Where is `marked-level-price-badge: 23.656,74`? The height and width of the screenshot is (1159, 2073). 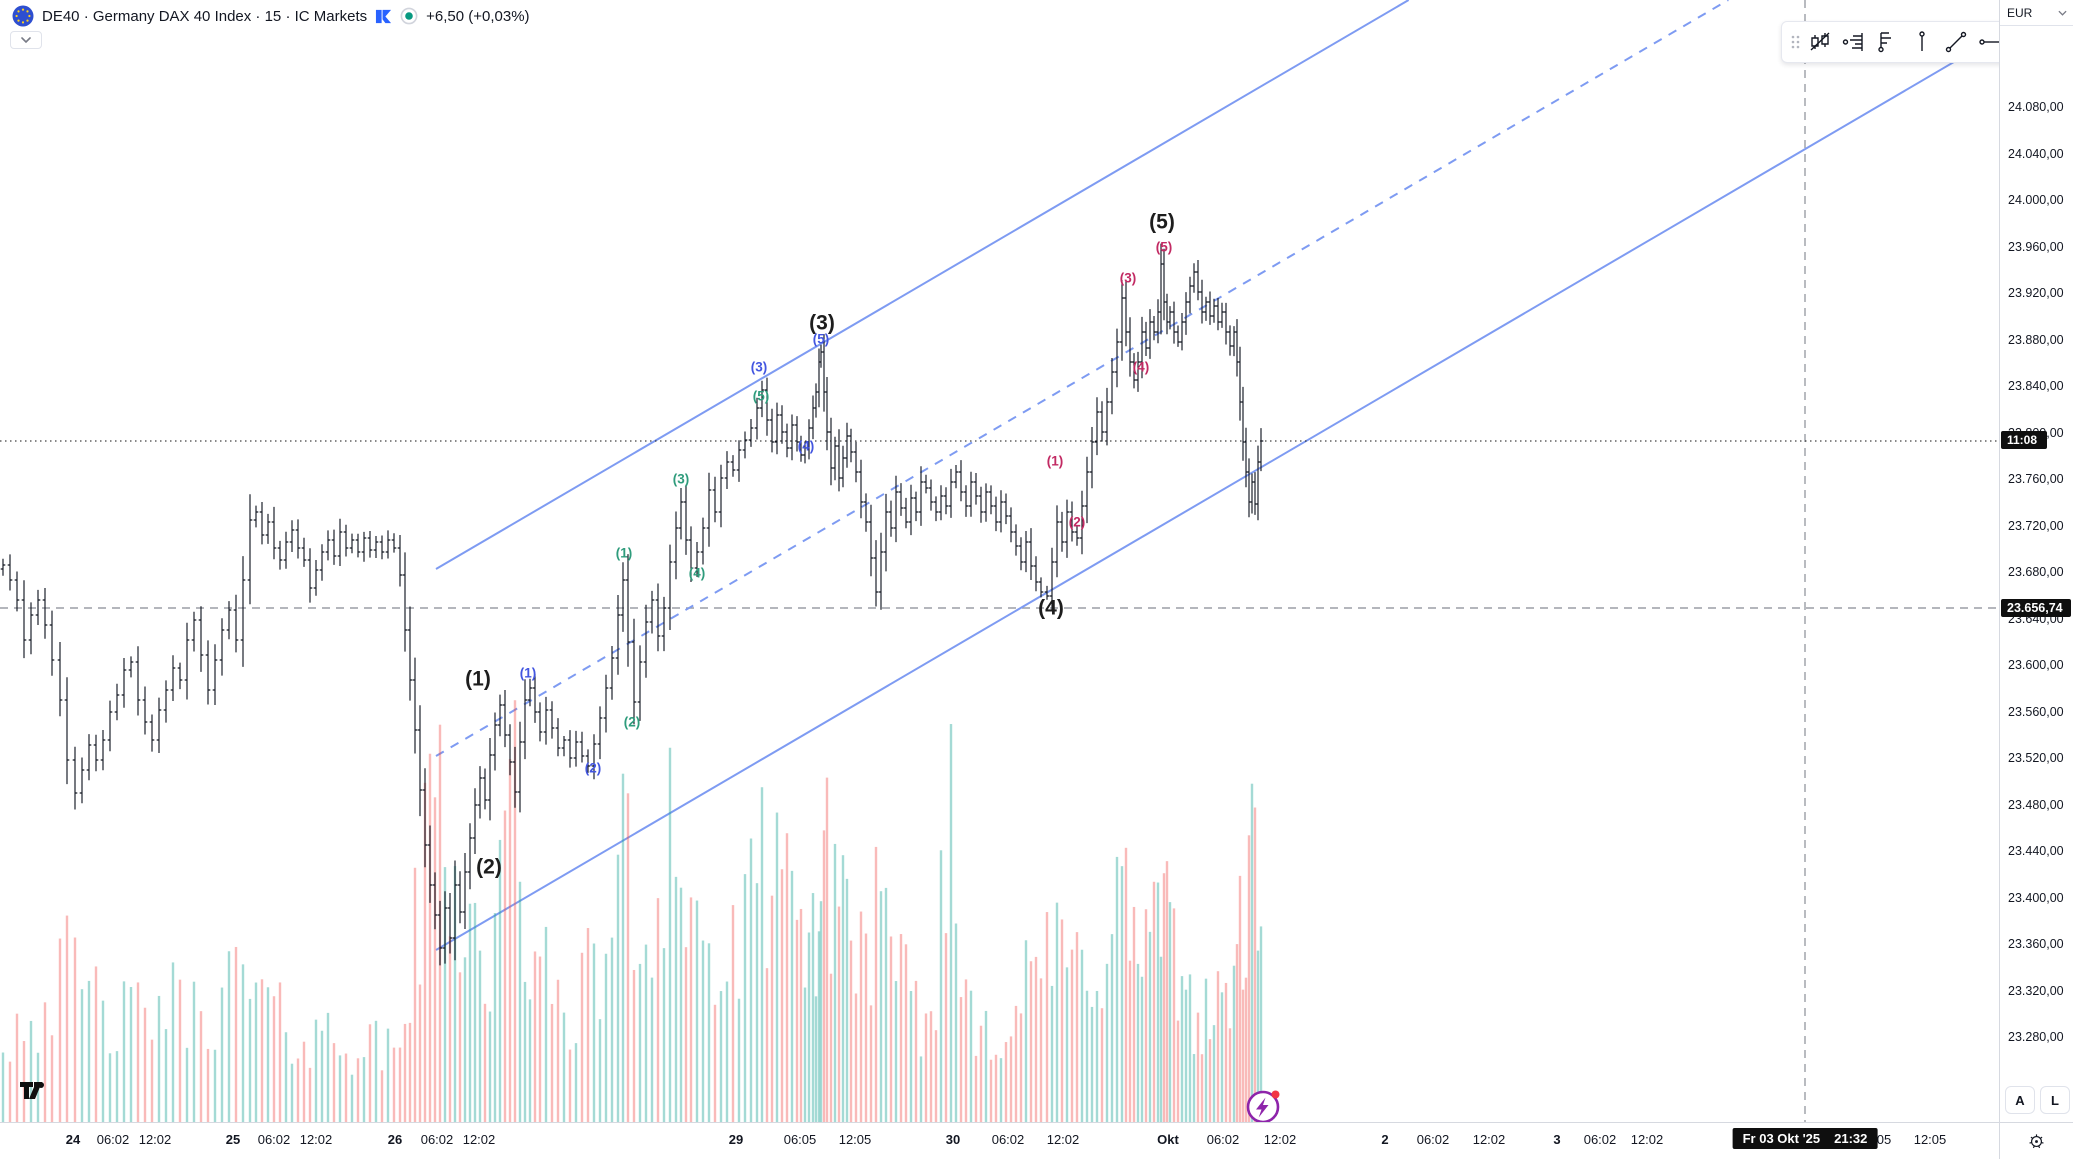 marked-level-price-badge: 23.656,74 is located at coordinates (2036, 608).